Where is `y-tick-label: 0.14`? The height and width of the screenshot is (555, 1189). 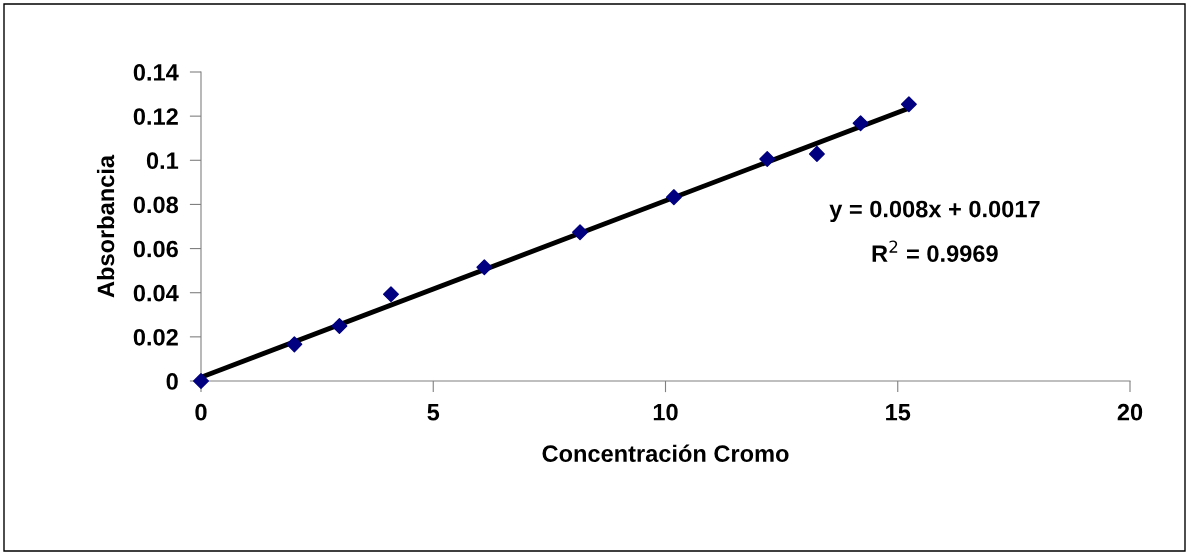
y-tick-label: 0.14 is located at coordinates (156, 72).